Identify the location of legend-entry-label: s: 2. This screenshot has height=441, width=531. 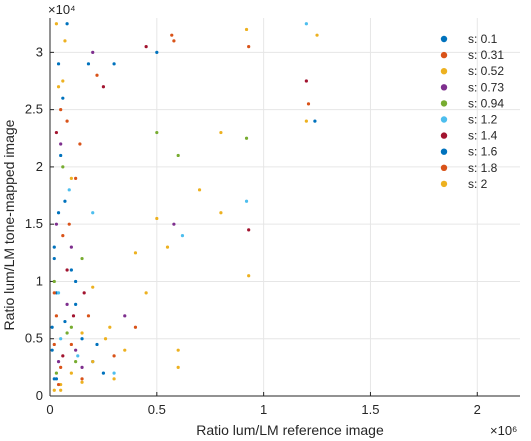
(478, 184).